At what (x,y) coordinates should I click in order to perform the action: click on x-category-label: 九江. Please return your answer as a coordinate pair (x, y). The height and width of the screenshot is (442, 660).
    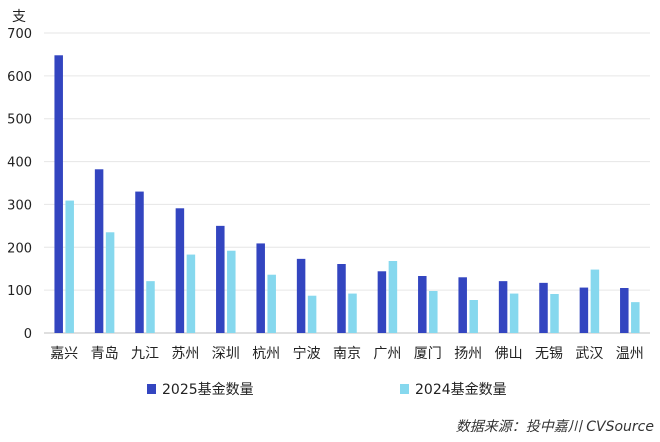
    Looking at the image, I should click on (145, 354).